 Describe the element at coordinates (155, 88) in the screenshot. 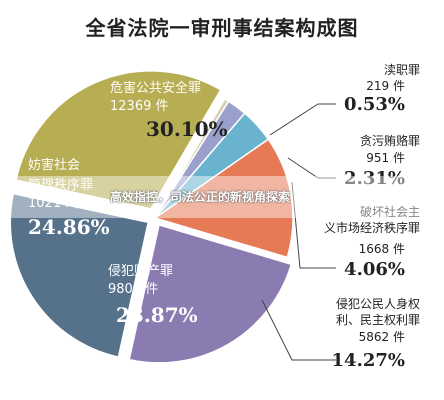

I see `slice-label-name: 危害公共安全罪` at that location.